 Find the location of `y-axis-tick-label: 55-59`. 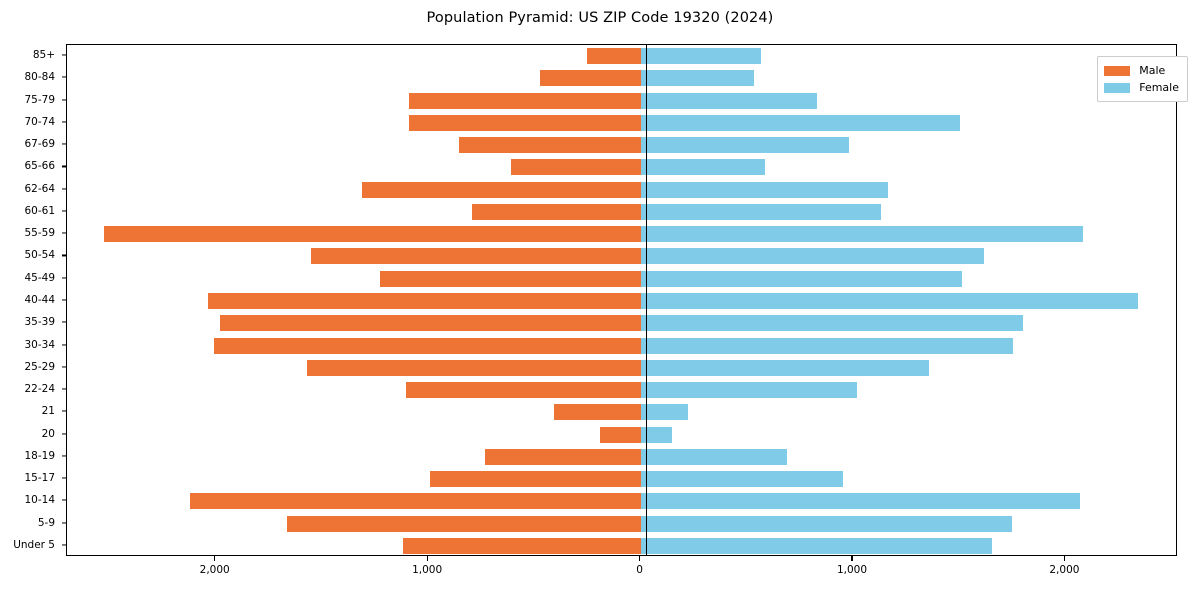

y-axis-tick-label: 55-59 is located at coordinates (39, 233).